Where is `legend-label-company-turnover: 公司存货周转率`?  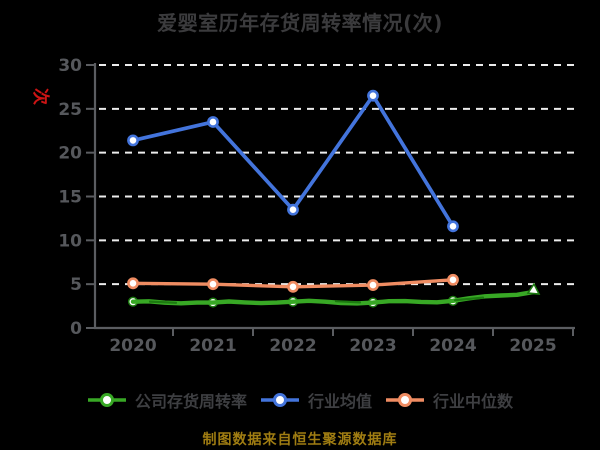 legend-label-company-turnover: 公司存货周转率 is located at coordinates (190, 401).